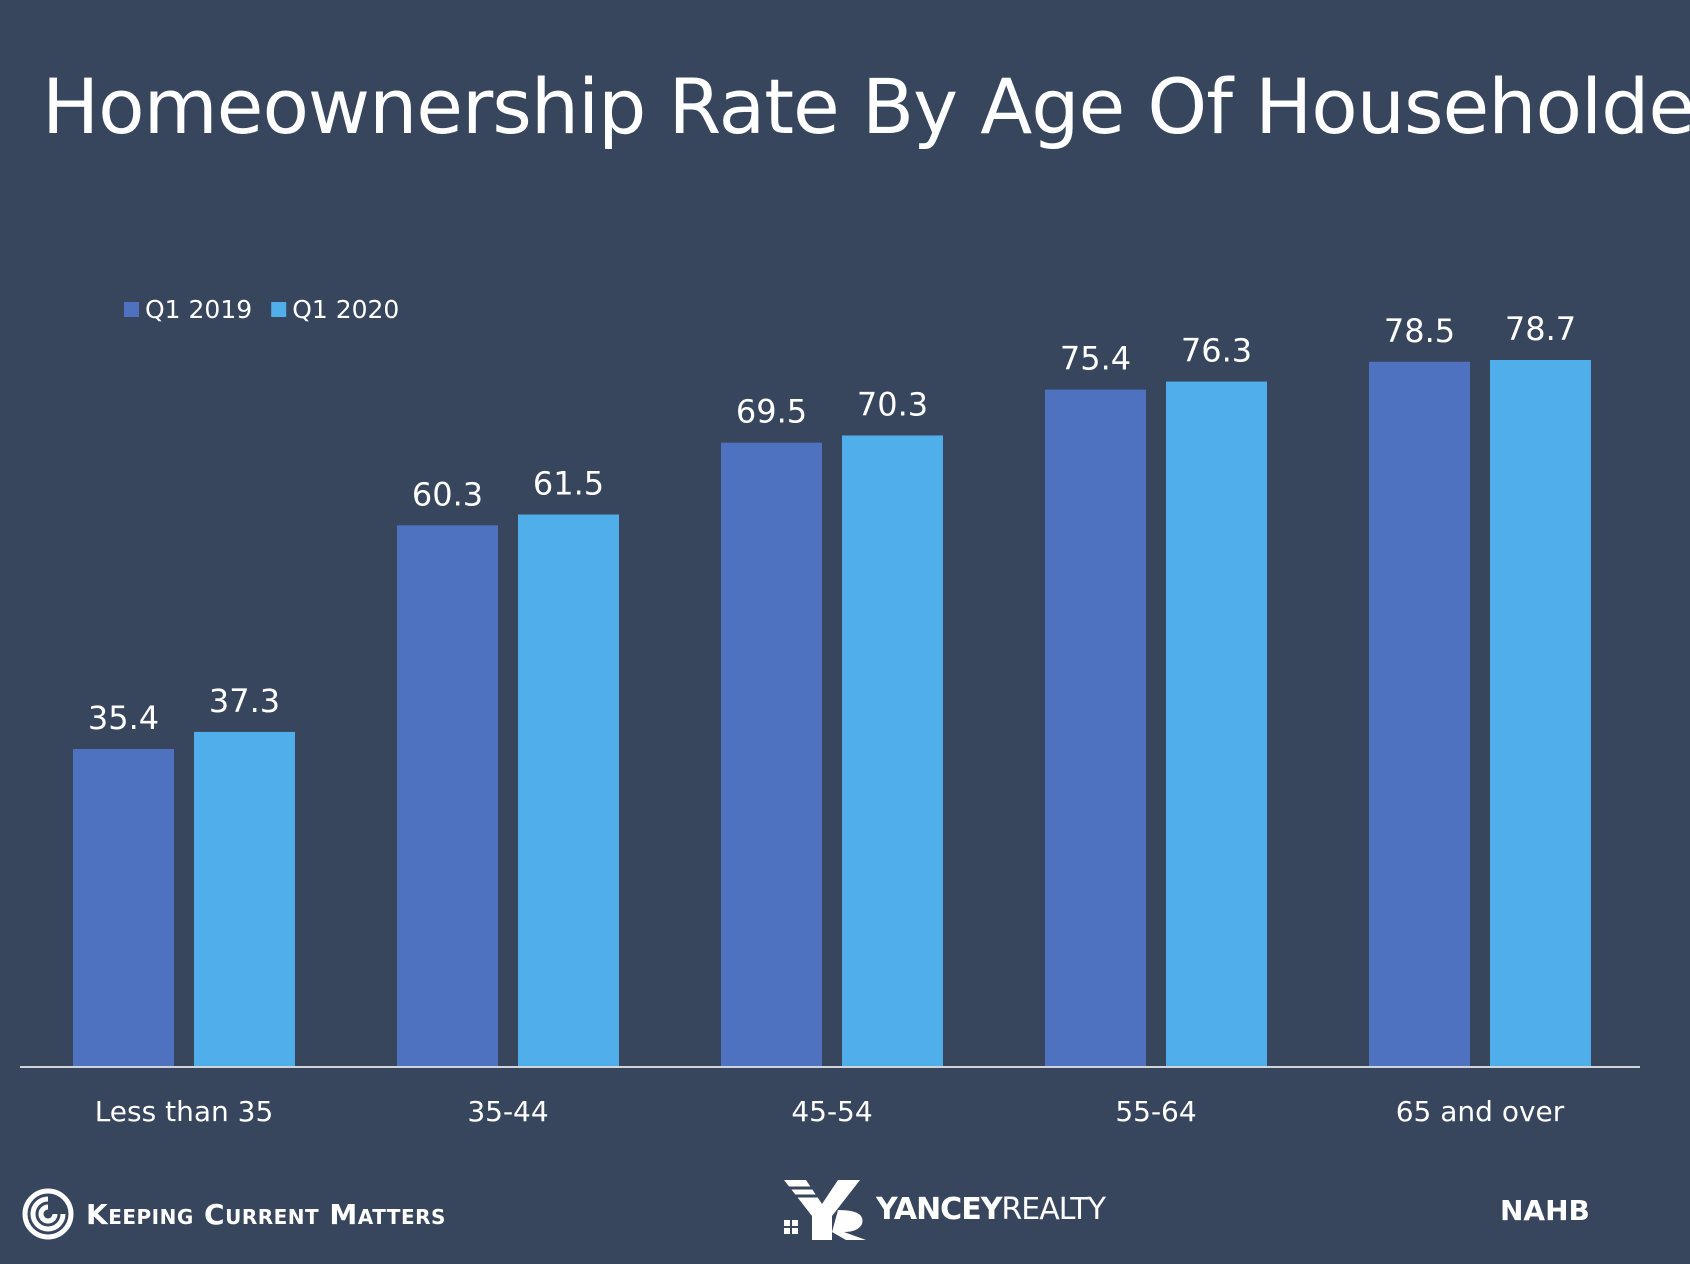 The image size is (1690, 1264). Describe the element at coordinates (507, 1111) in the screenshot. I see `x-tick-label-1: 35-44` at that location.